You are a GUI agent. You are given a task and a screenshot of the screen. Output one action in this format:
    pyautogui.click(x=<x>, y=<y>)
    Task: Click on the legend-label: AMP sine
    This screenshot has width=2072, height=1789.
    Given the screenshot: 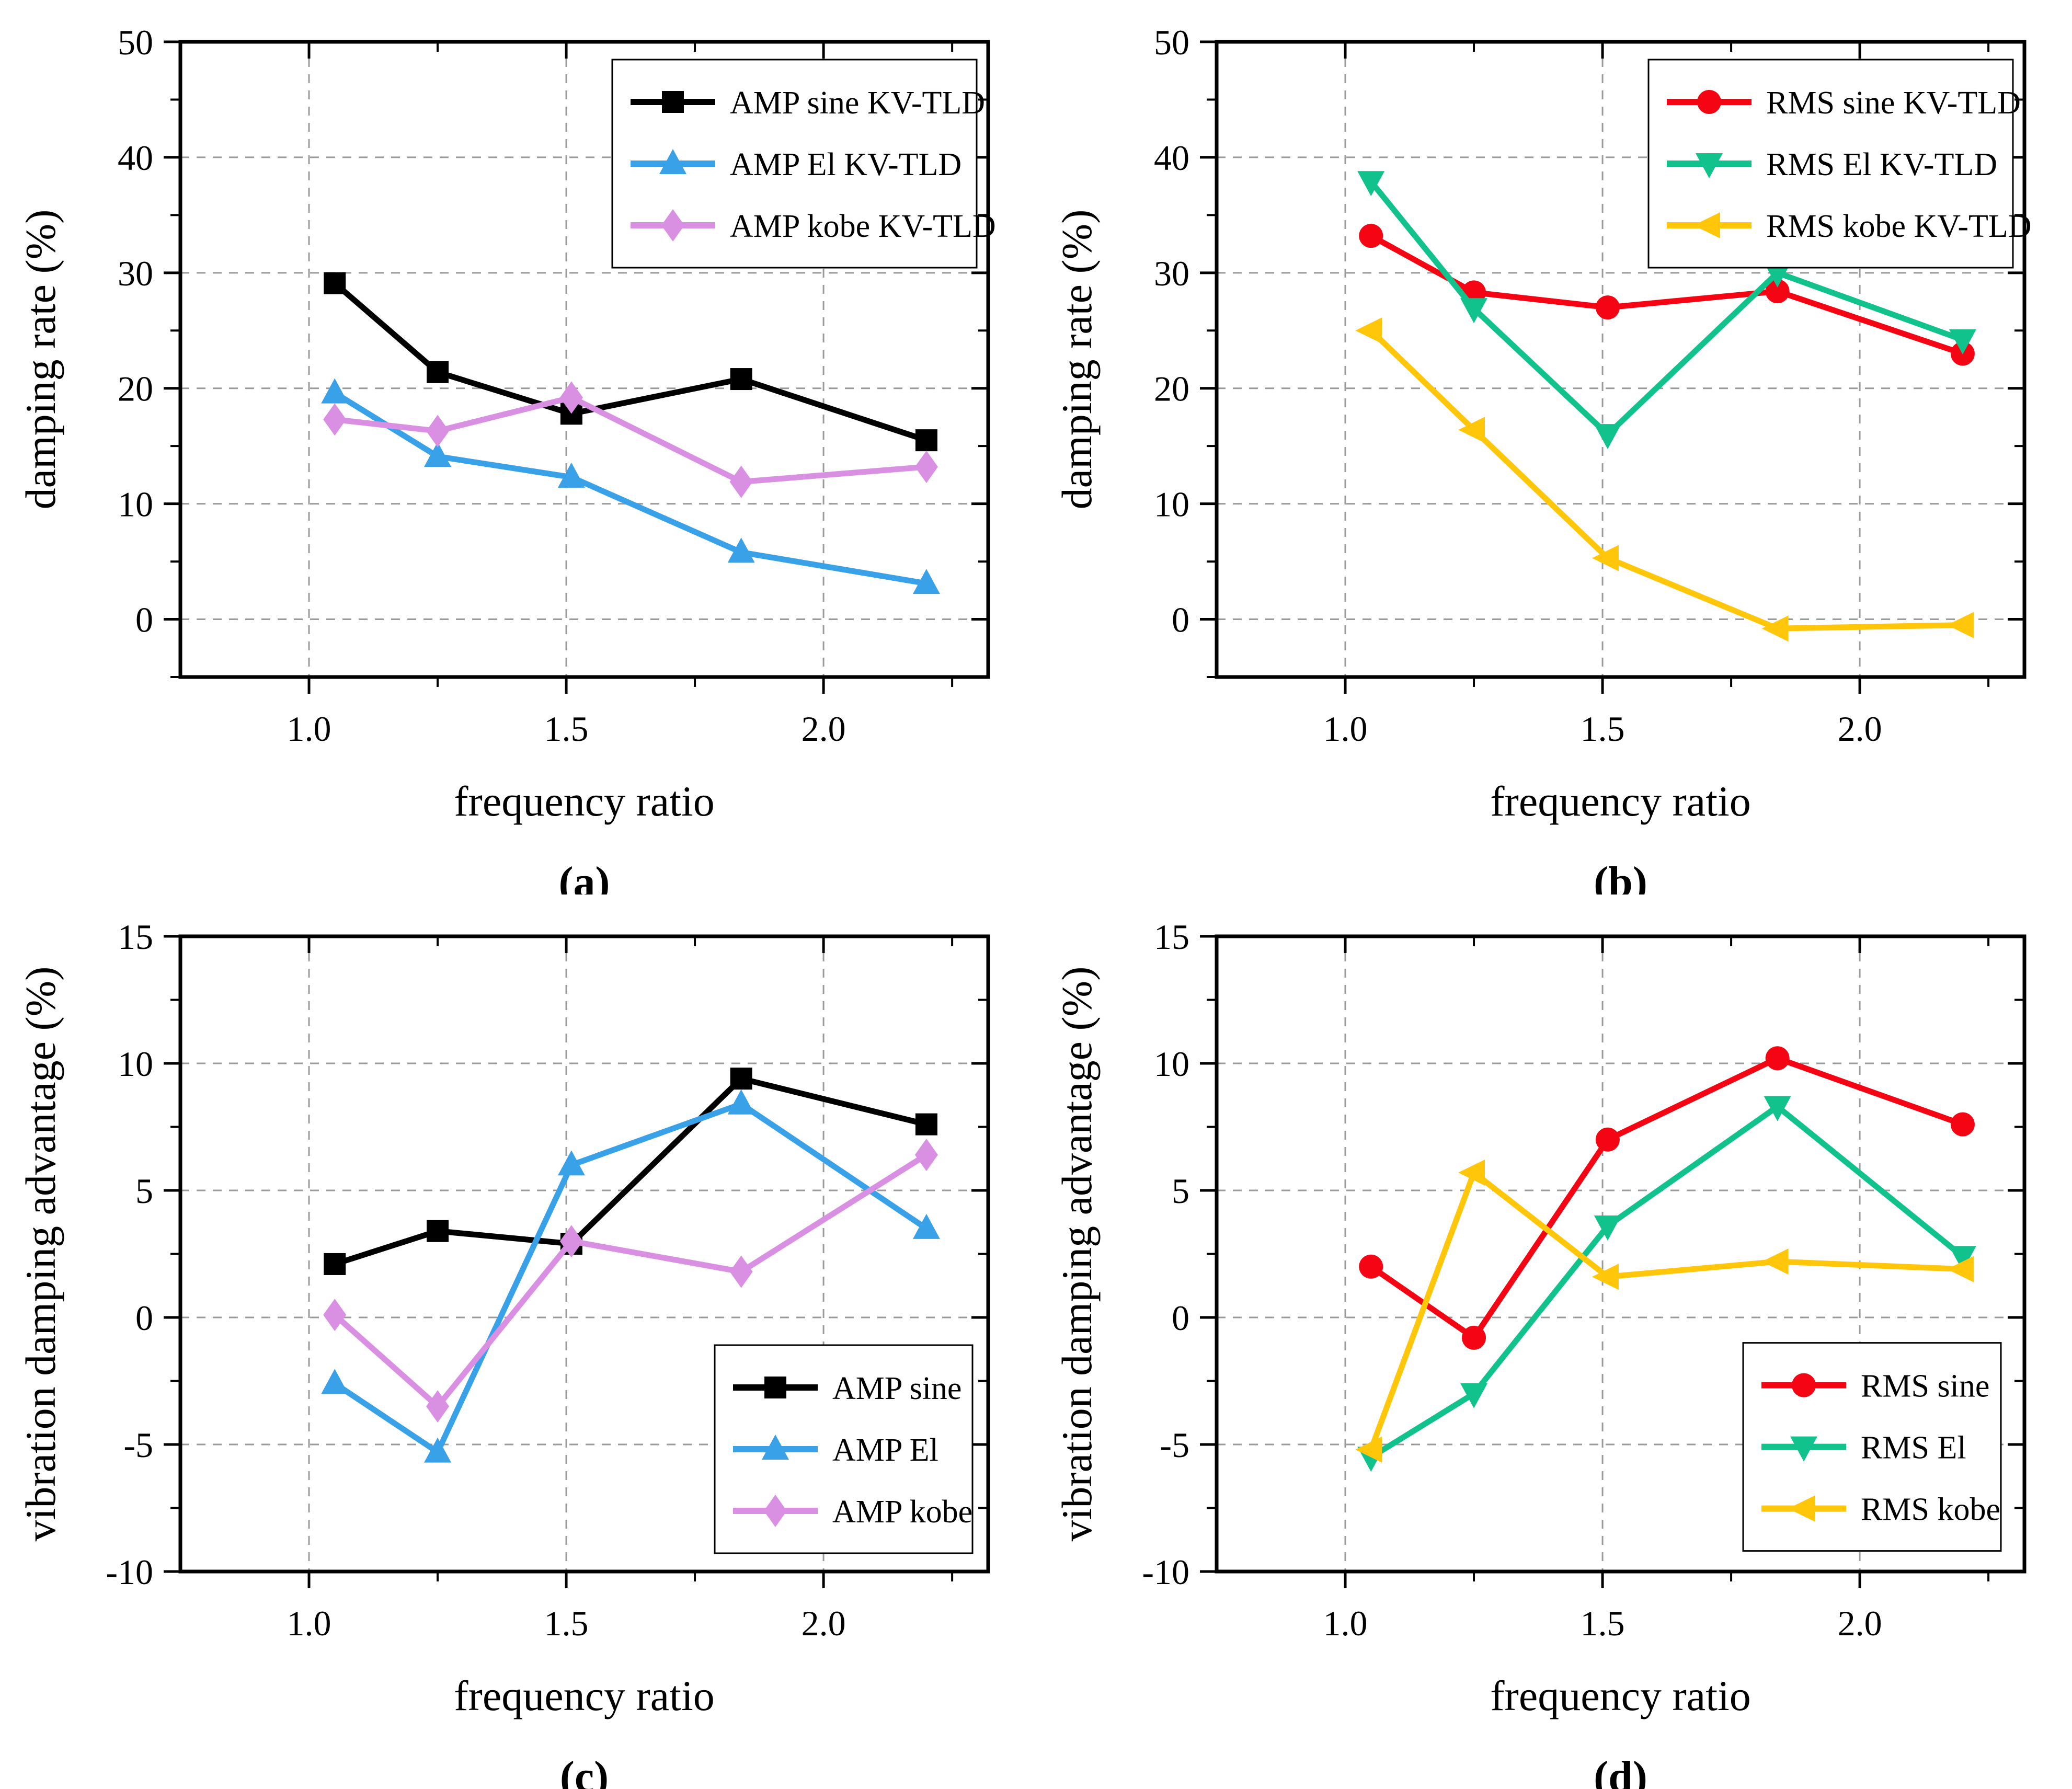 What is the action you would take?
    pyautogui.click(x=896, y=1388)
    